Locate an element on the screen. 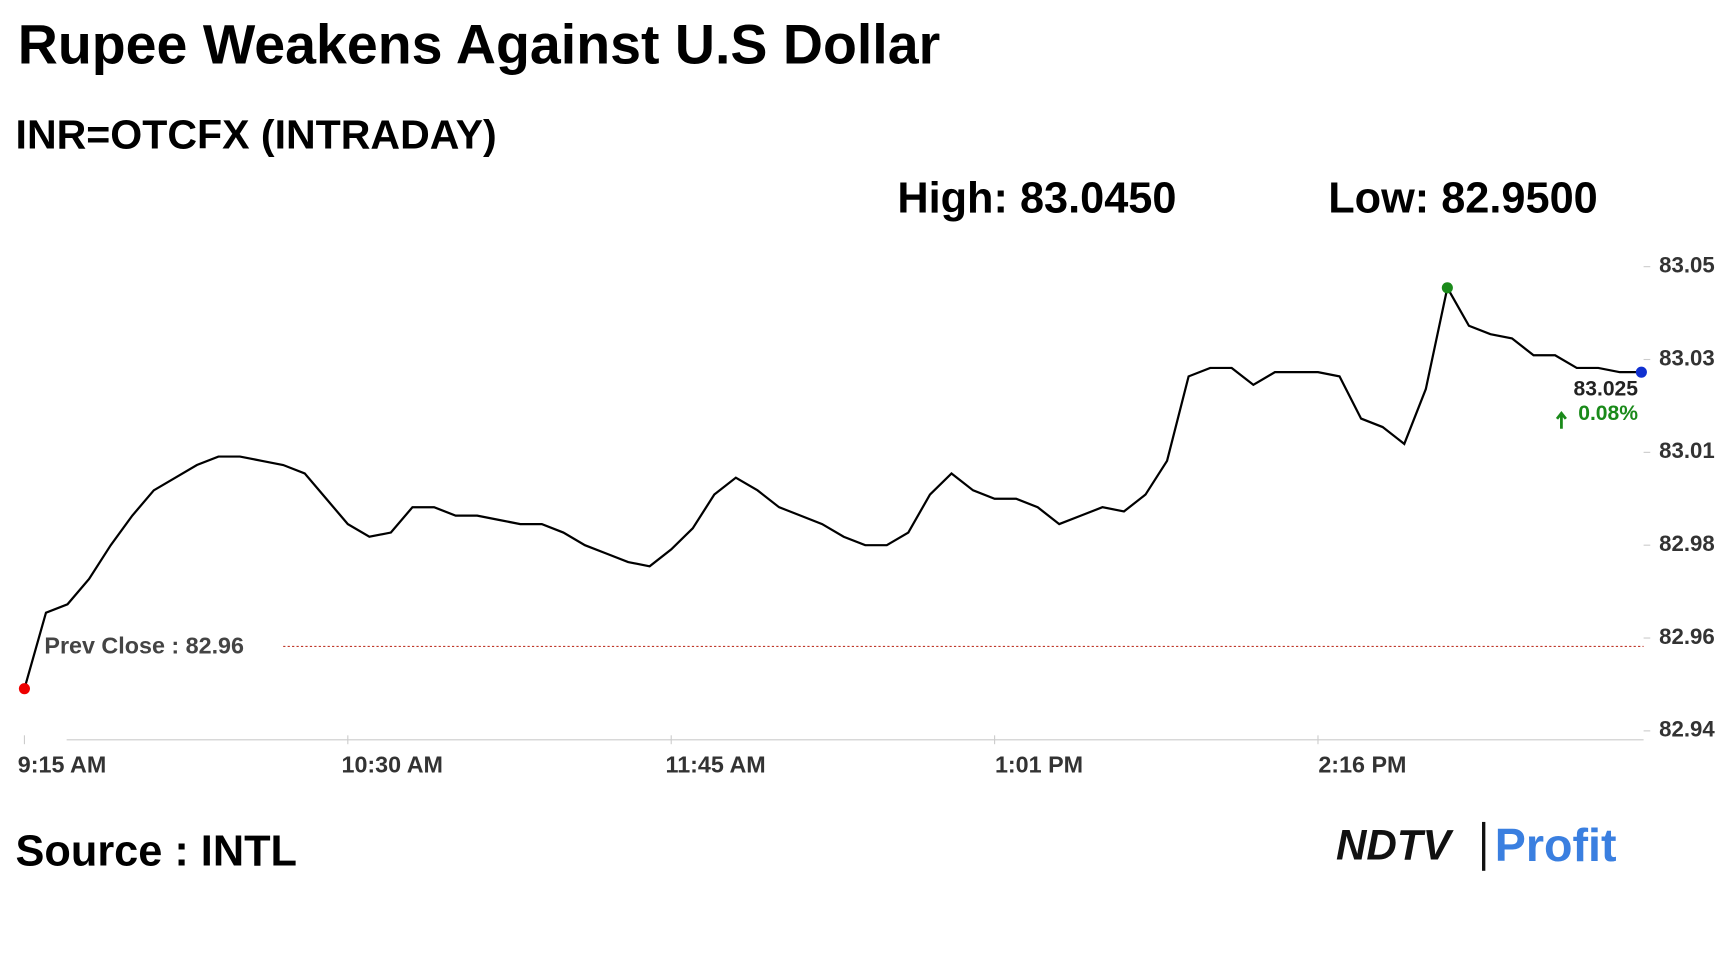  prev-close-label: Prev Close : 82.96 is located at coordinates (144, 646).